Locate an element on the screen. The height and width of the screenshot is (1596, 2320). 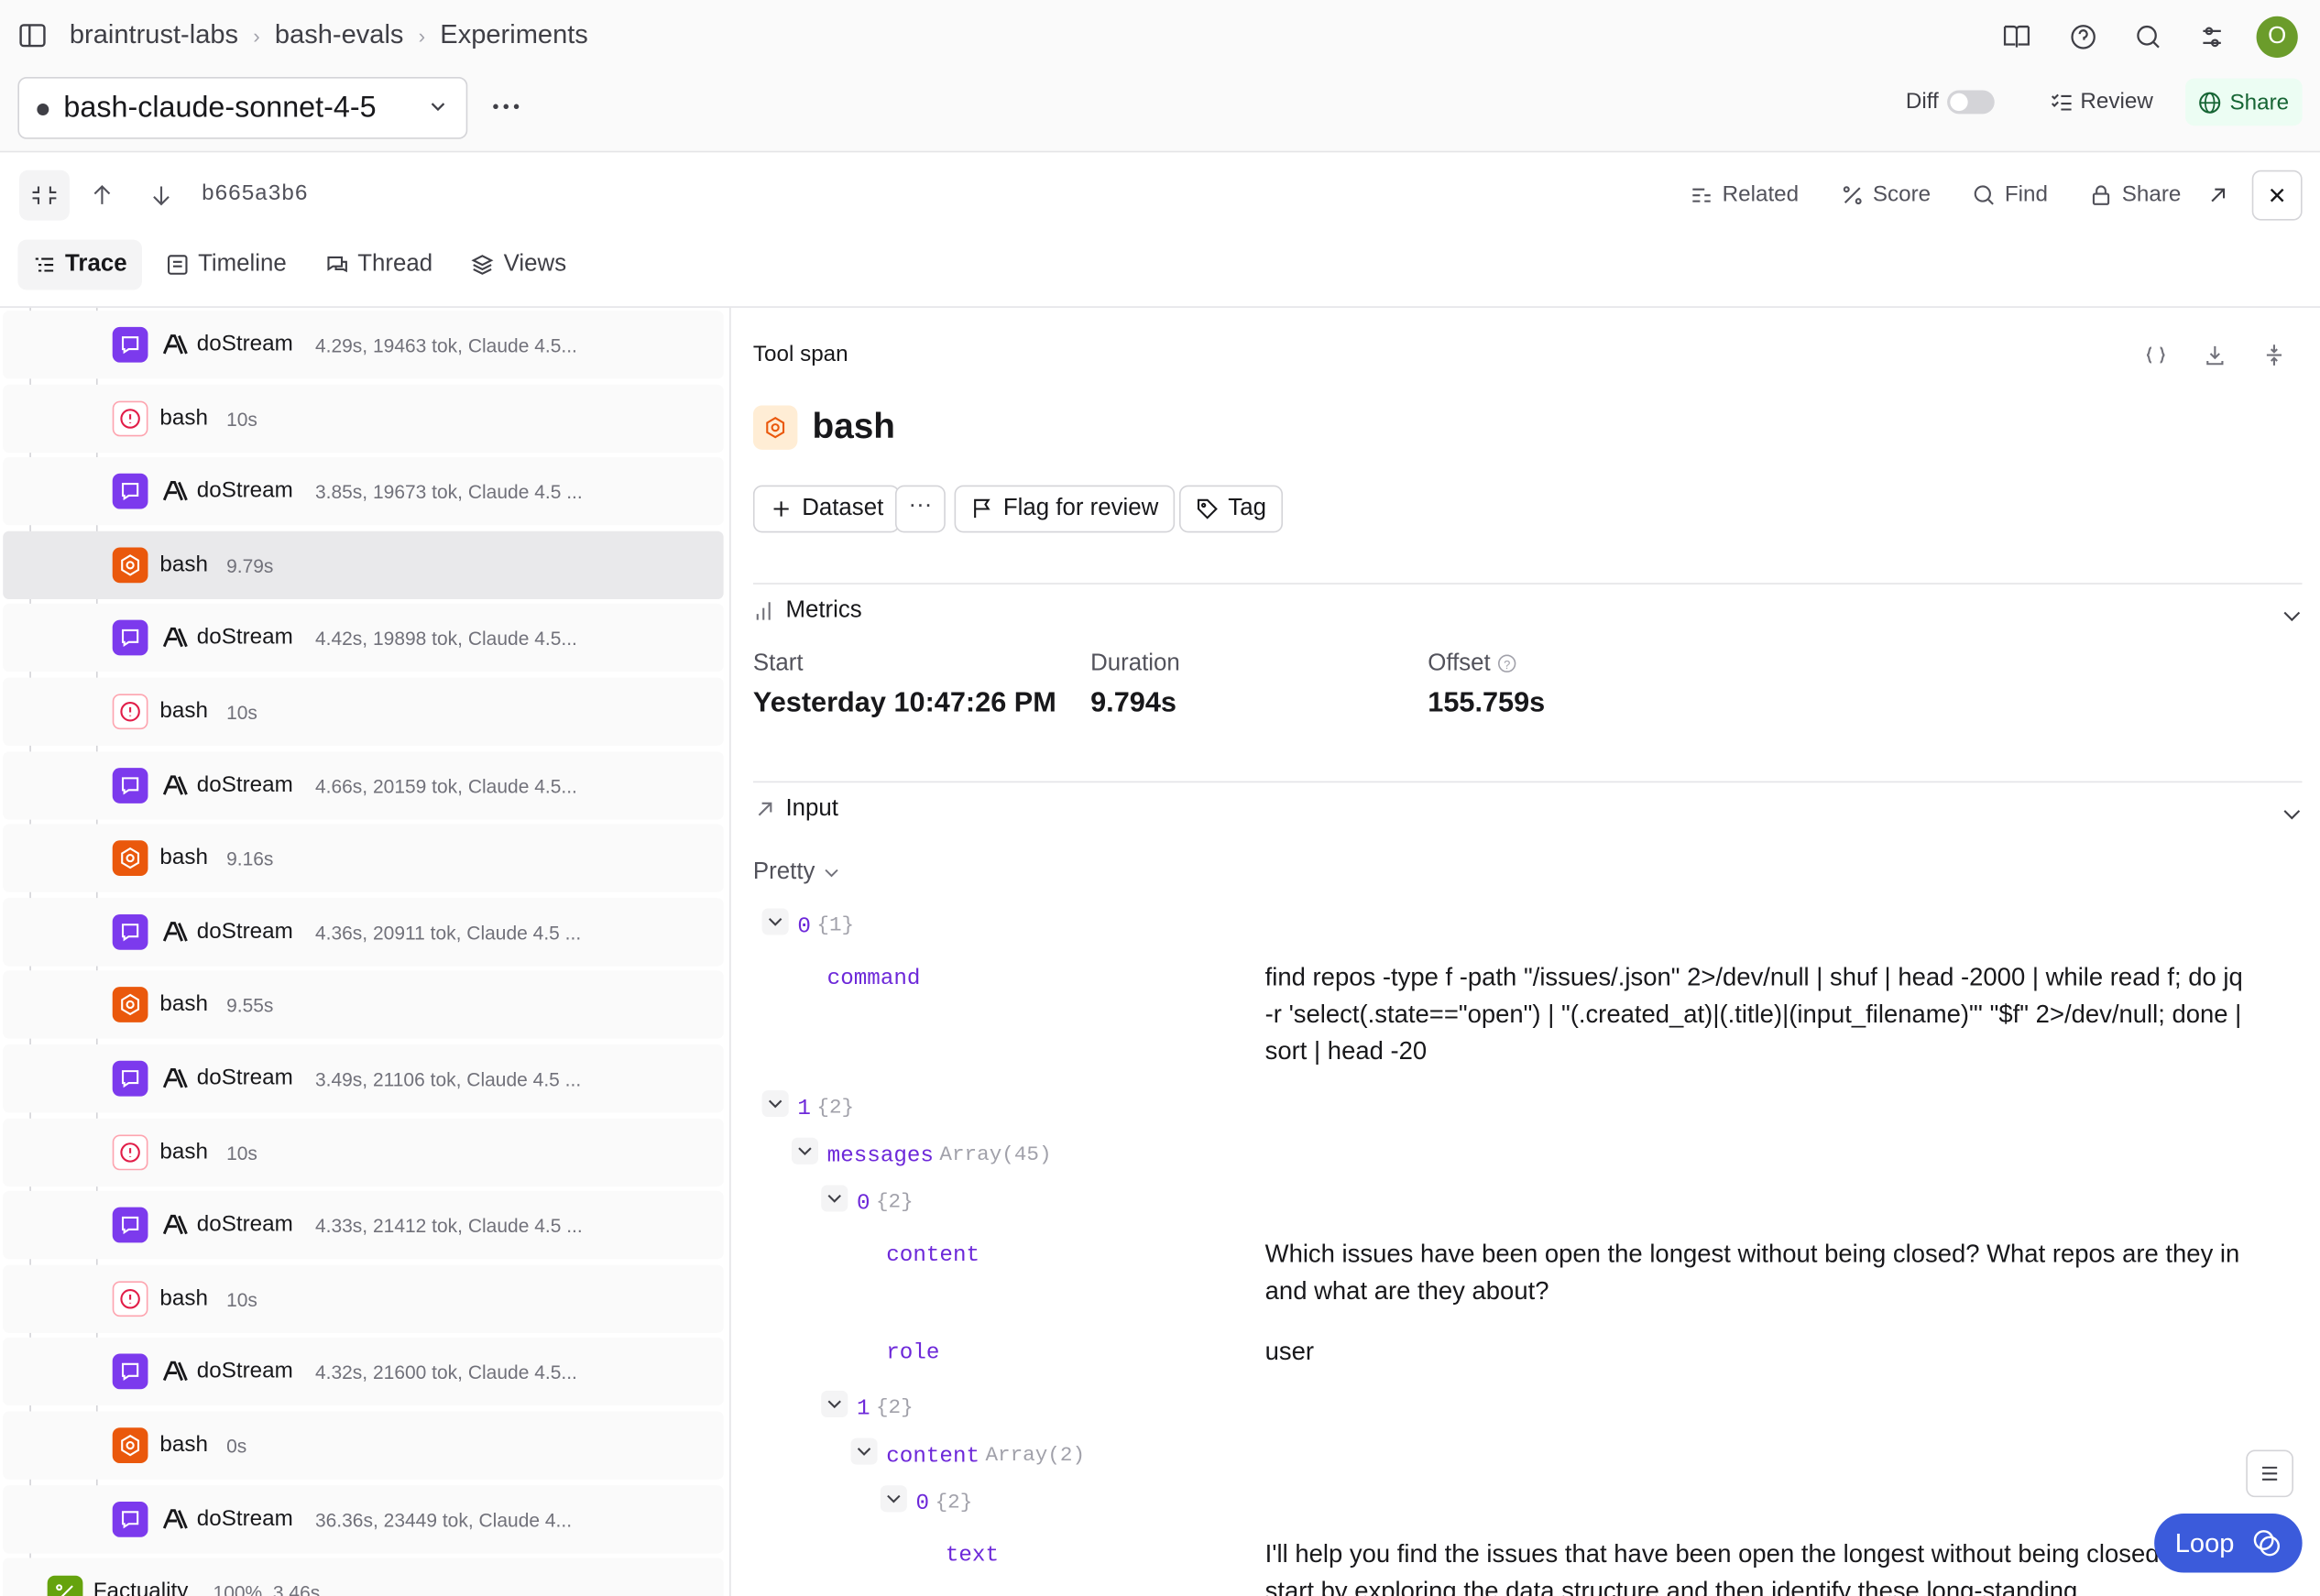
collapse-button is located at coordinates (44, 195).